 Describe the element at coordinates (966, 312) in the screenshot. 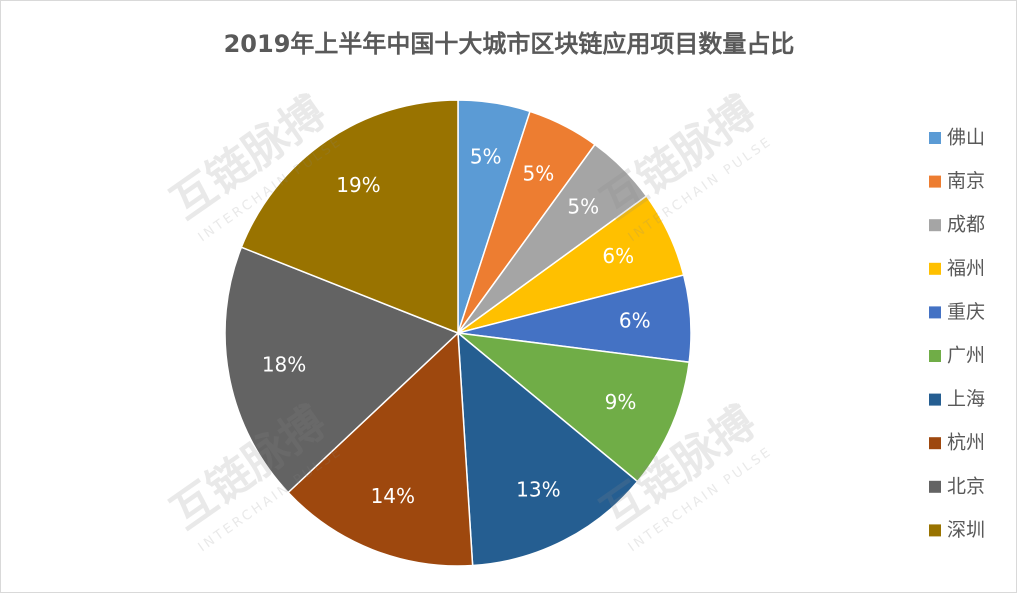

I see `legend-label: 重庆` at that location.